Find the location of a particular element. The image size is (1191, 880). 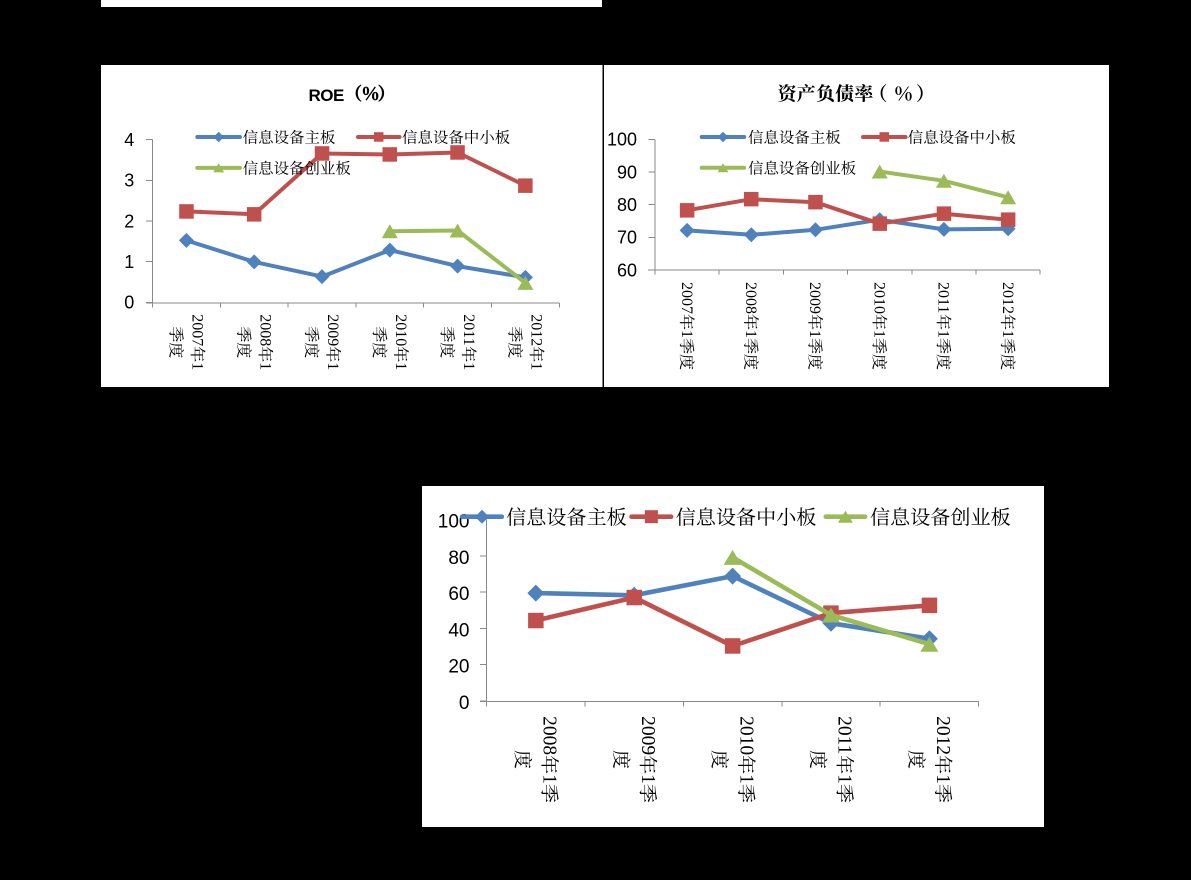

svg-text: 4 is located at coordinates (129, 140).